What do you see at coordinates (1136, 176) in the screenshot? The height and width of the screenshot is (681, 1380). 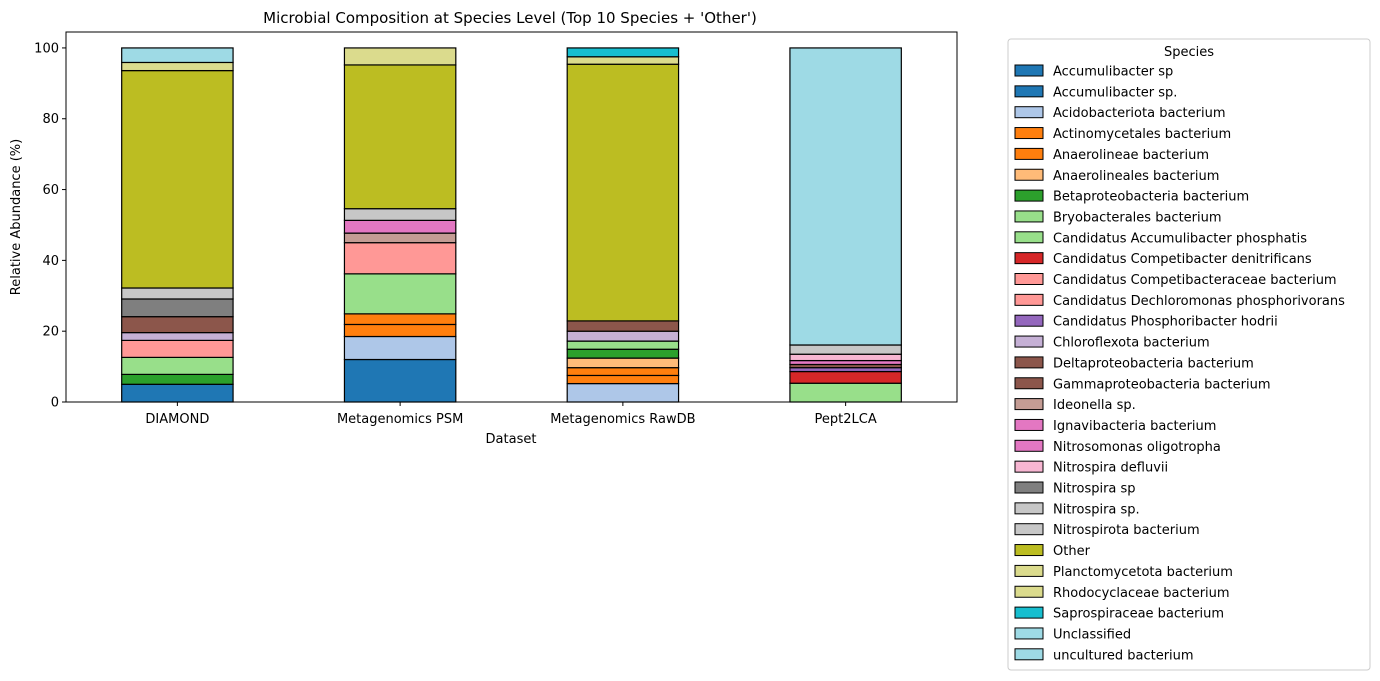 I see `legend-label-5: Anaerolineales bacterium` at bounding box center [1136, 176].